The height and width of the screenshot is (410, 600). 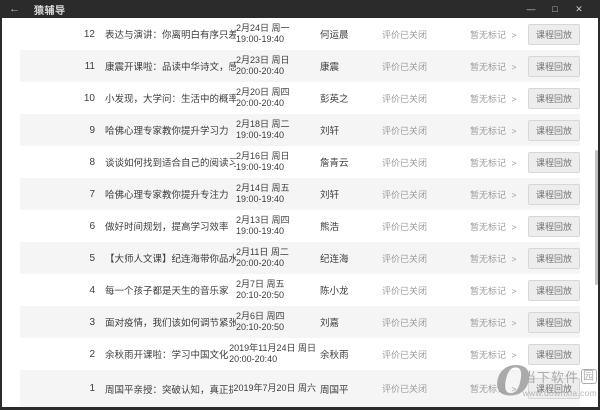 What do you see at coordinates (167, 355) in the screenshot?
I see `course-title: 余秋雨开课啦：学习中国文化，提升文学素养` at bounding box center [167, 355].